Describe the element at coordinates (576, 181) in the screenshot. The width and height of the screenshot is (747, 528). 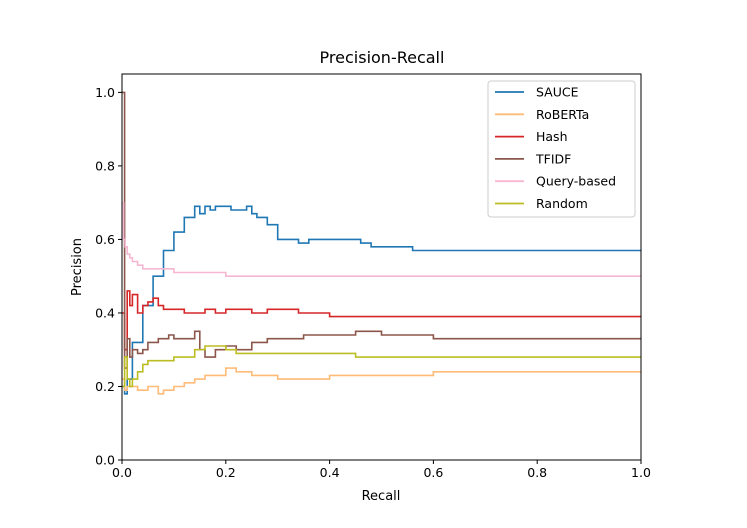
I see `legend-label-query-based: Query-based` at that location.